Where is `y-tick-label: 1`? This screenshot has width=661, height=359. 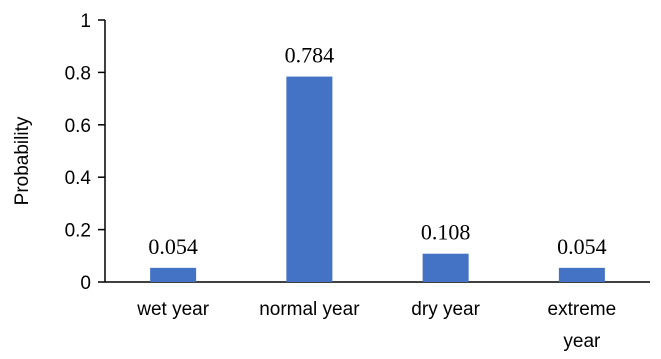 y-tick-label: 1 is located at coordinates (85, 21).